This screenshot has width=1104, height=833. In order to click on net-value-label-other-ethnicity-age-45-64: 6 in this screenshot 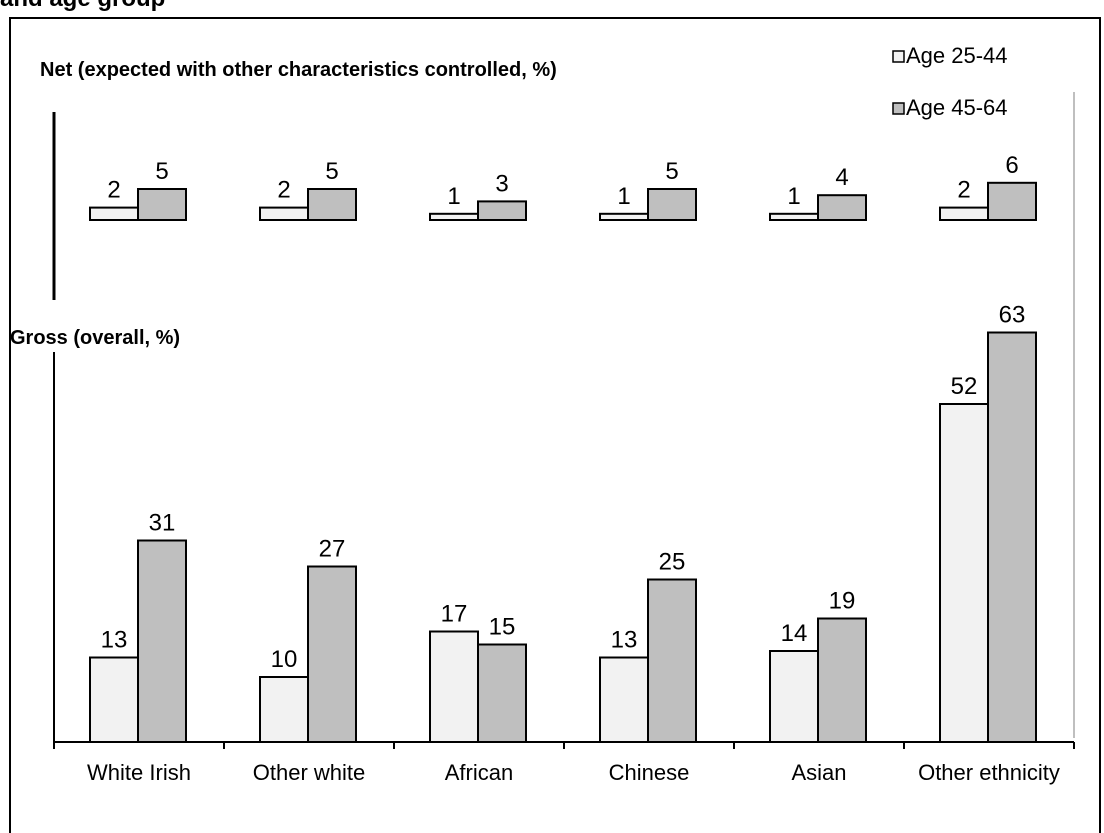, I will do `click(1011, 165)`.